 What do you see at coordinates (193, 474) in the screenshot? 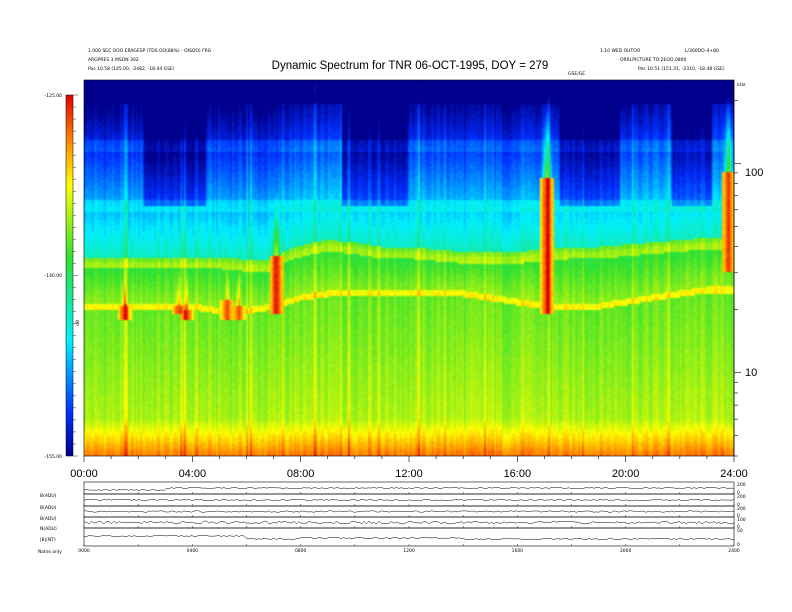
I see `x-tick-label: 04:00` at bounding box center [193, 474].